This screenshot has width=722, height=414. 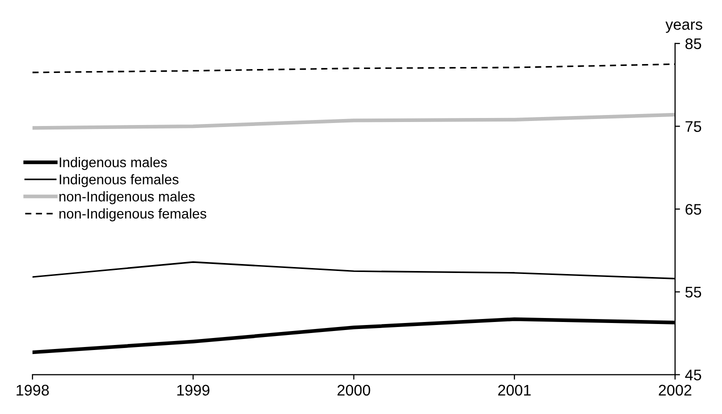 What do you see at coordinates (193, 390) in the screenshot?
I see `x-tick-label: 1999` at bounding box center [193, 390].